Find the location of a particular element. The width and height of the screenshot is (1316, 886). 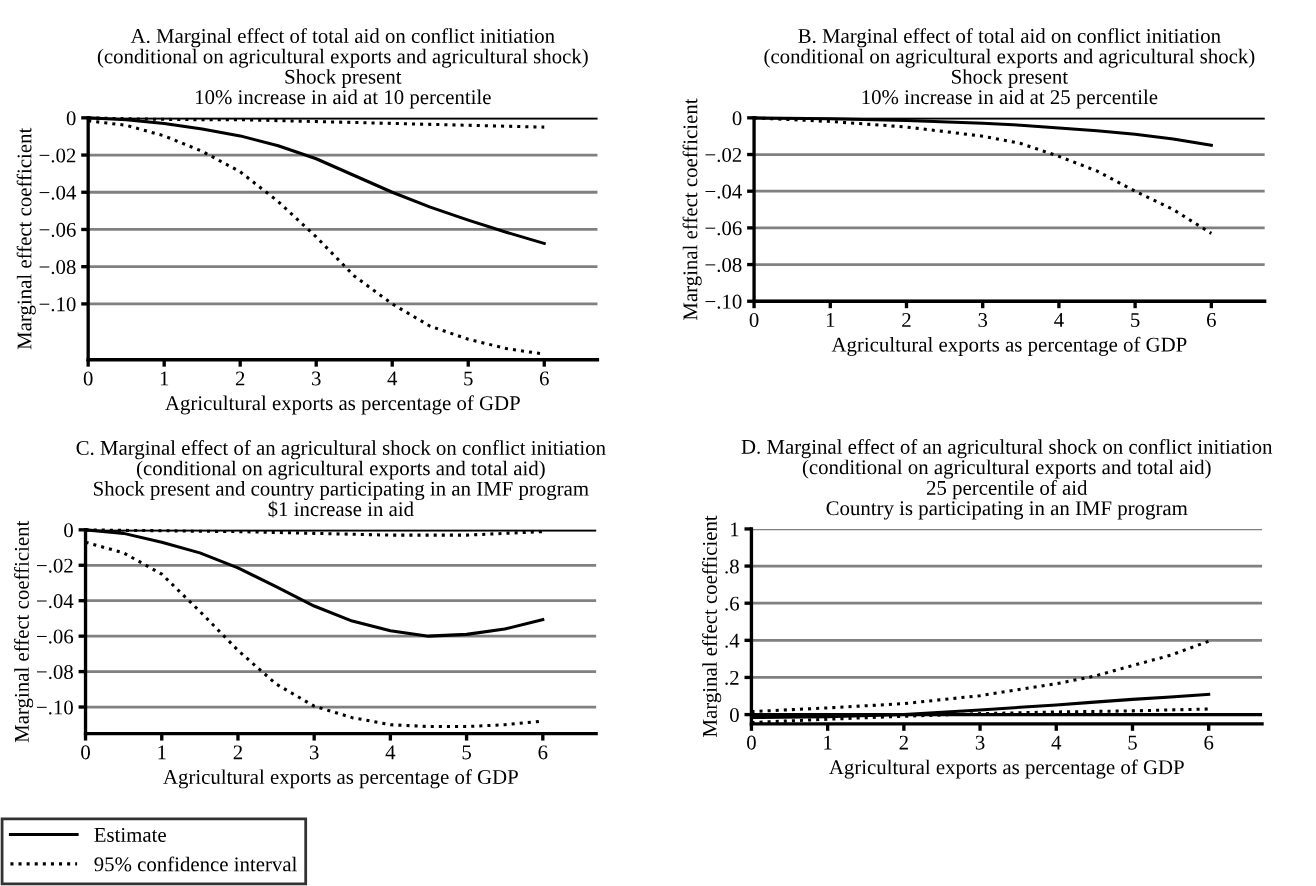

legend-label: 95% confidence interval is located at coordinates (195, 864).